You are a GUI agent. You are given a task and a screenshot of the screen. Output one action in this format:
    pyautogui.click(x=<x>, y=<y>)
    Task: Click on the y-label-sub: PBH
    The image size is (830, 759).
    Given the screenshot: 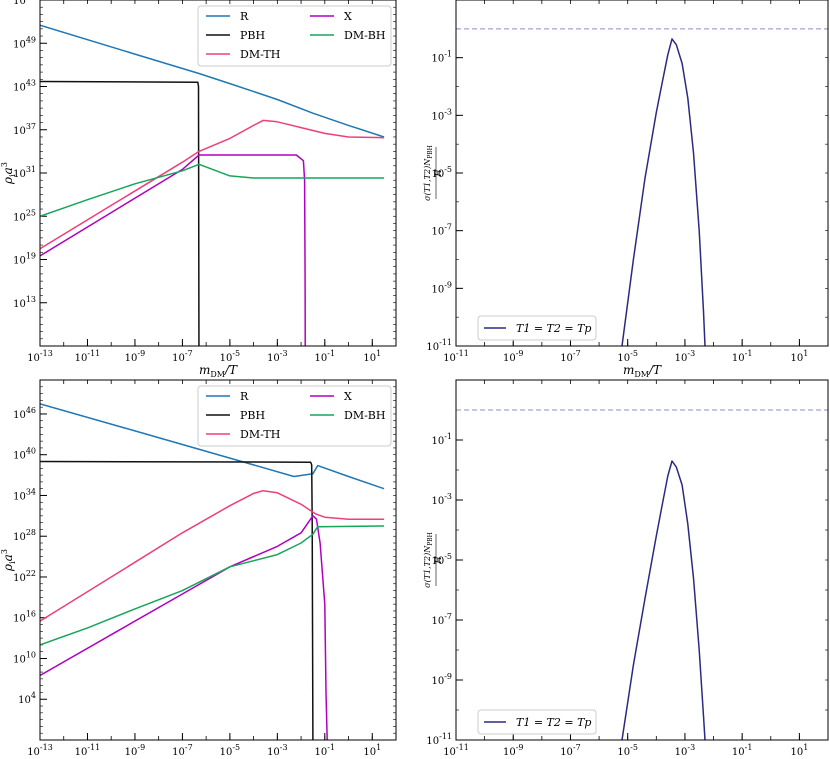 What is the action you would take?
    pyautogui.click(x=430, y=152)
    